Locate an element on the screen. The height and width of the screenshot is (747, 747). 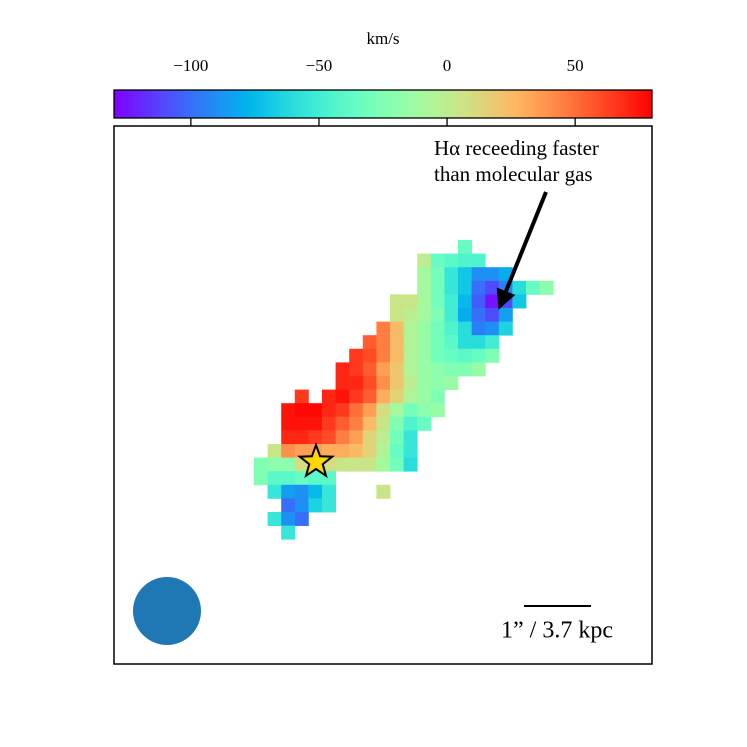
beam is located at coordinates (167, 611).